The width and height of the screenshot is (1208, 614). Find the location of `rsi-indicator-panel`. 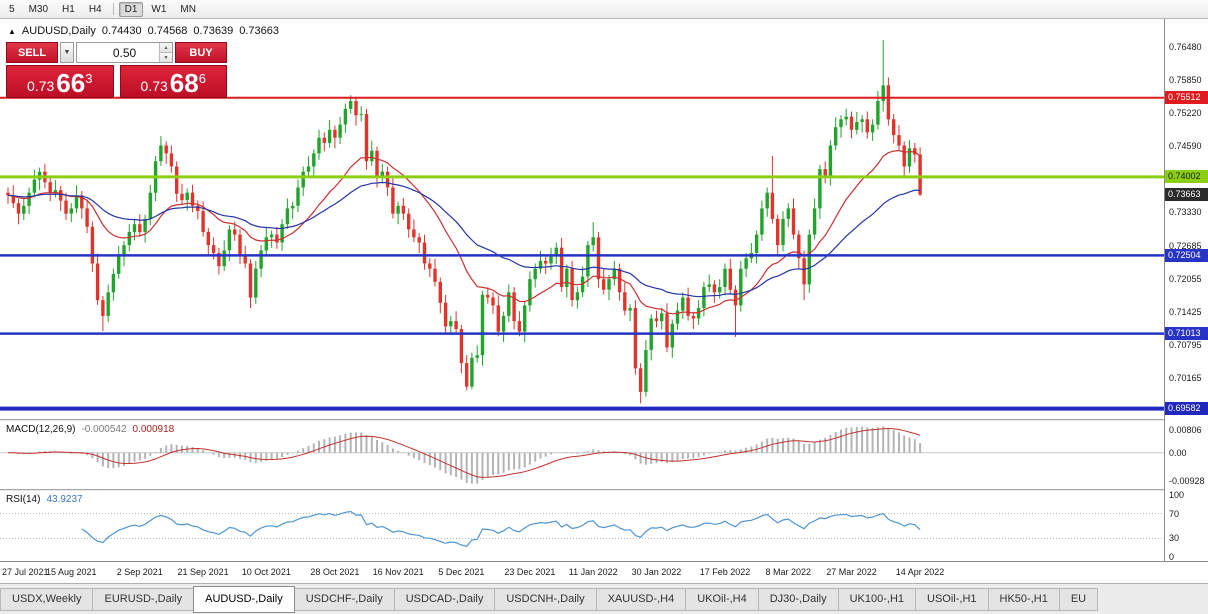

rsi-indicator-panel is located at coordinates (582, 528).